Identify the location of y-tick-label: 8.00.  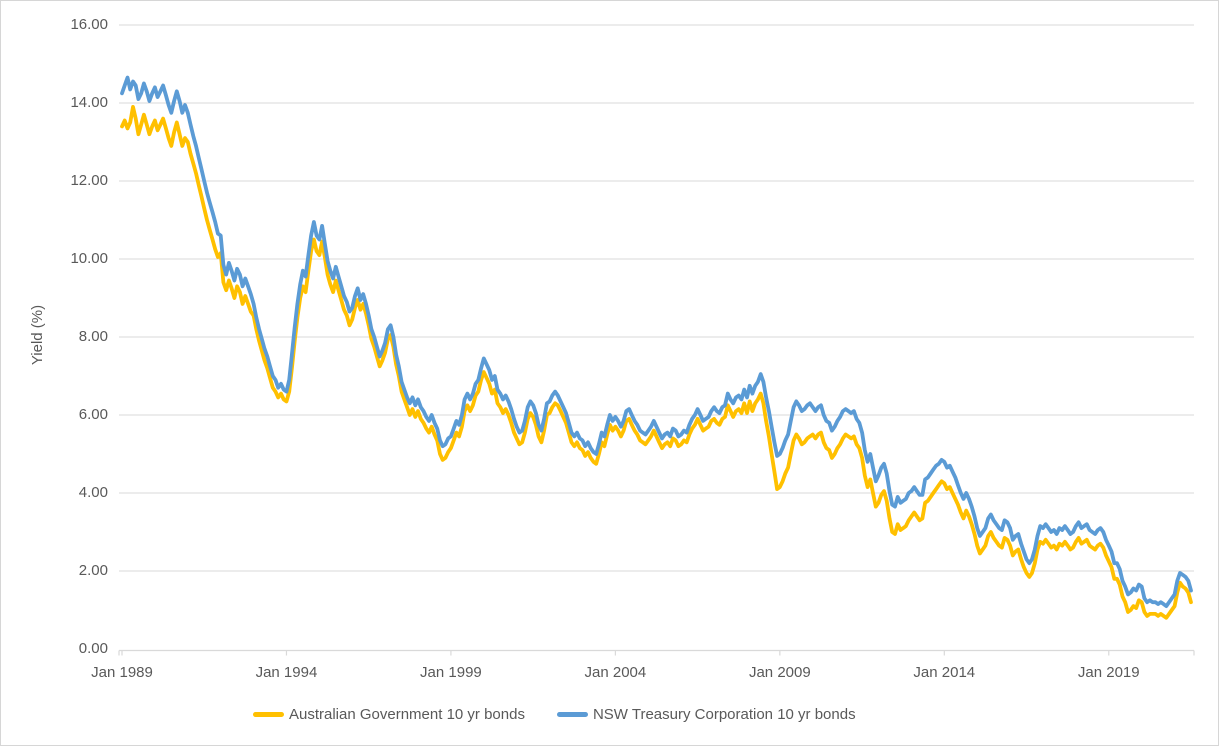
(93, 336).